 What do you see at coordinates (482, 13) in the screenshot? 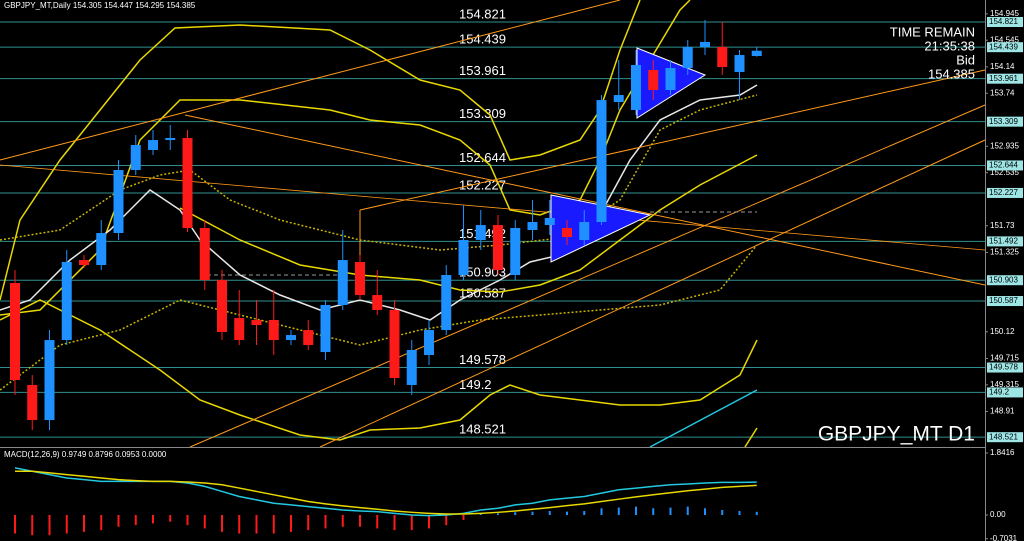
I see `level-label: 154.821` at bounding box center [482, 13].